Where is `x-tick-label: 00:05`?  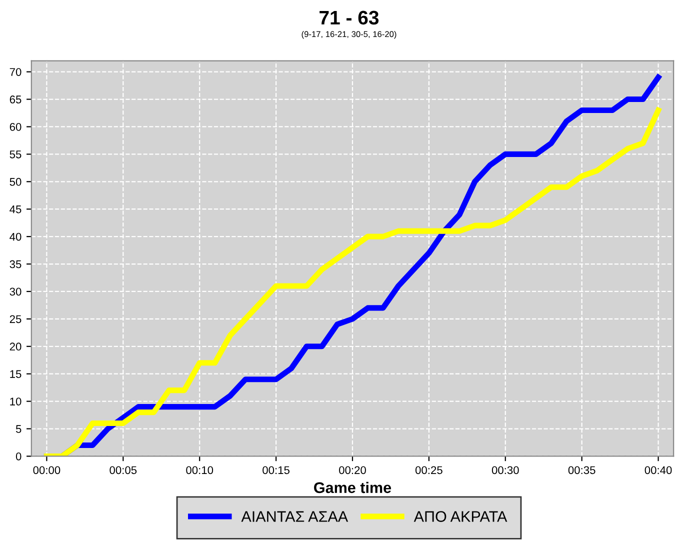
x-tick-label: 00:05 is located at coordinates (123, 470).